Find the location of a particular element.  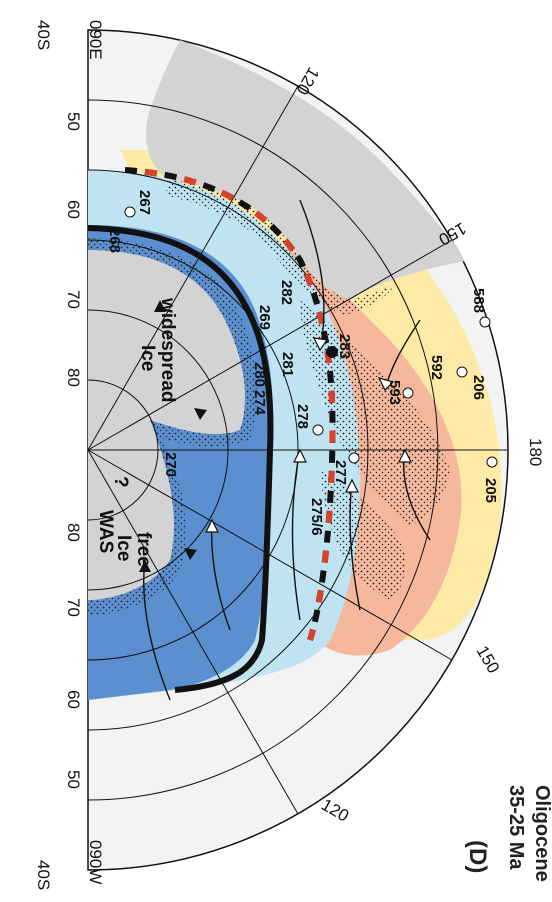

ice-free-label-2: free is located at coordinates (143, 549).